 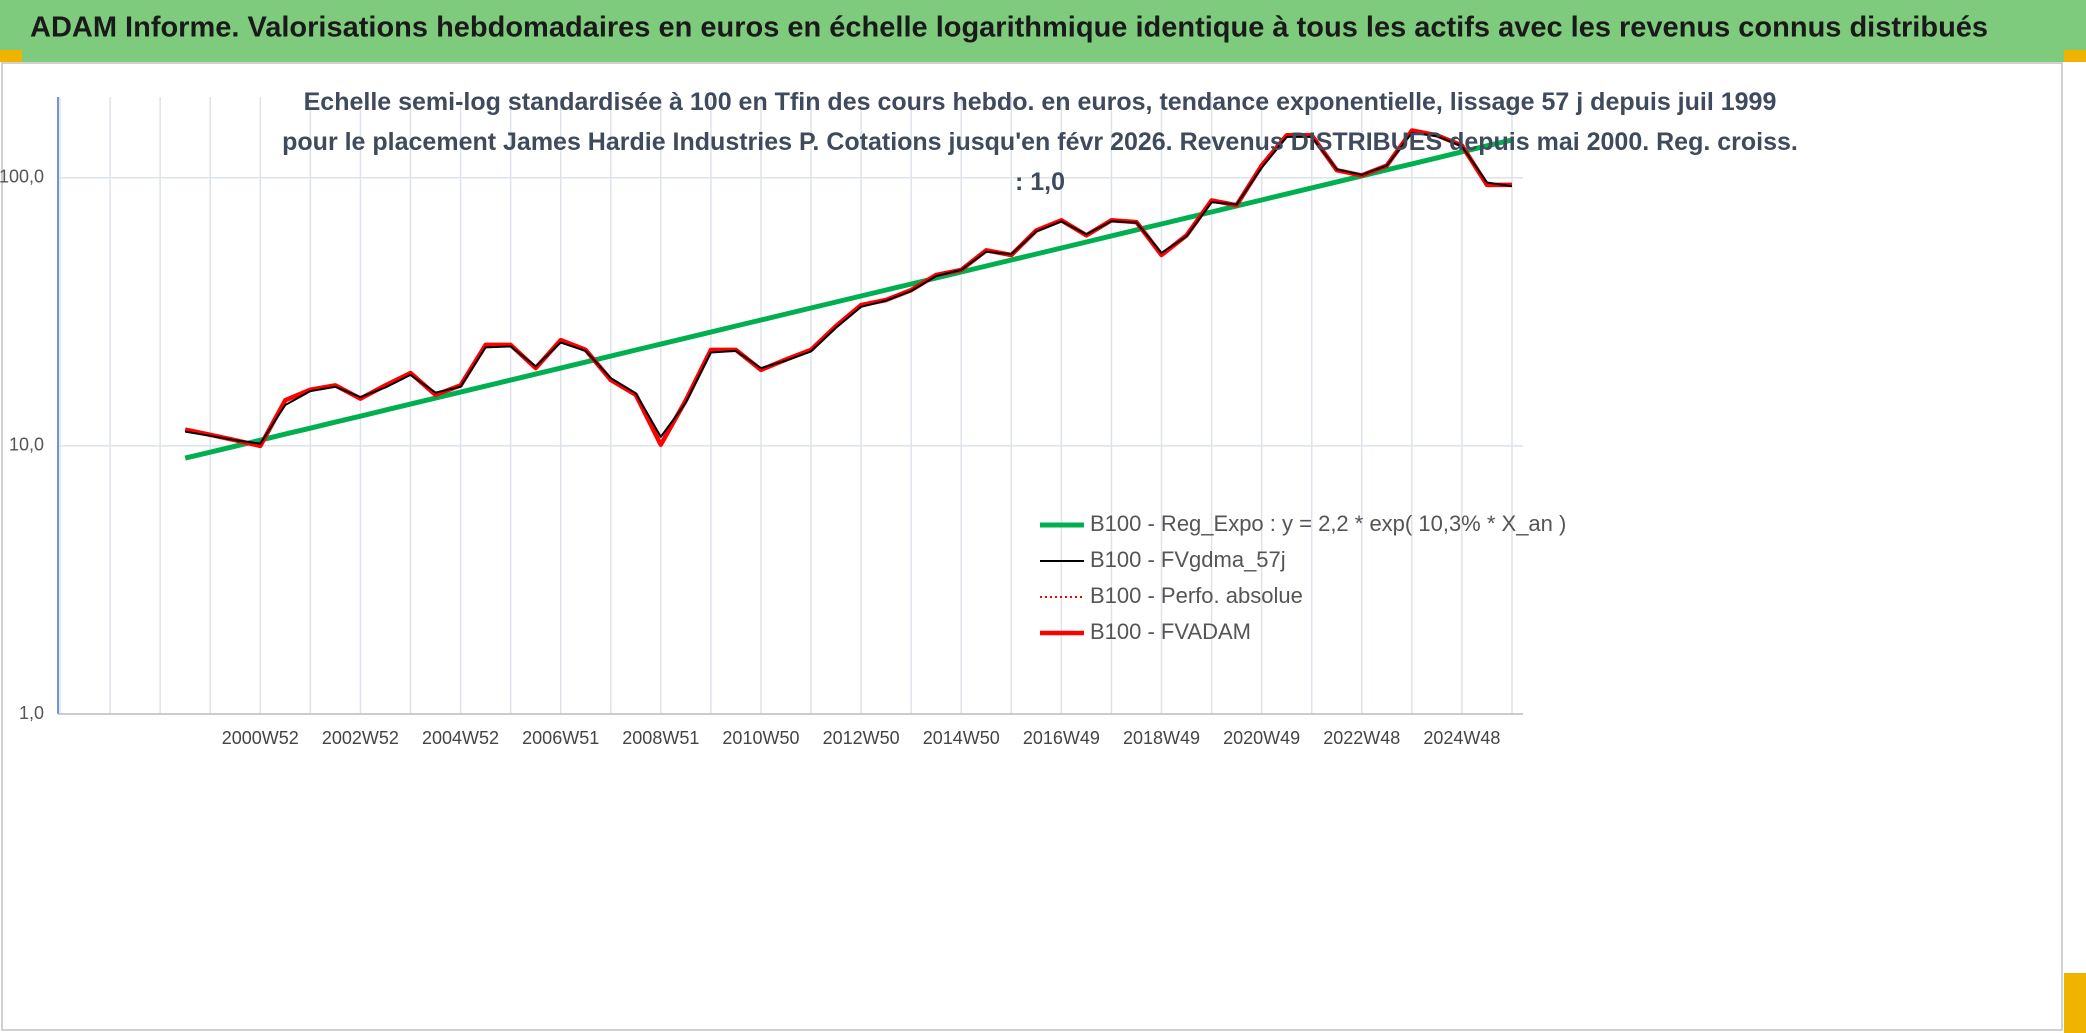 What do you see at coordinates (1196, 595) in the screenshot?
I see `legend-label: B100 - Perfo. absolue` at bounding box center [1196, 595].